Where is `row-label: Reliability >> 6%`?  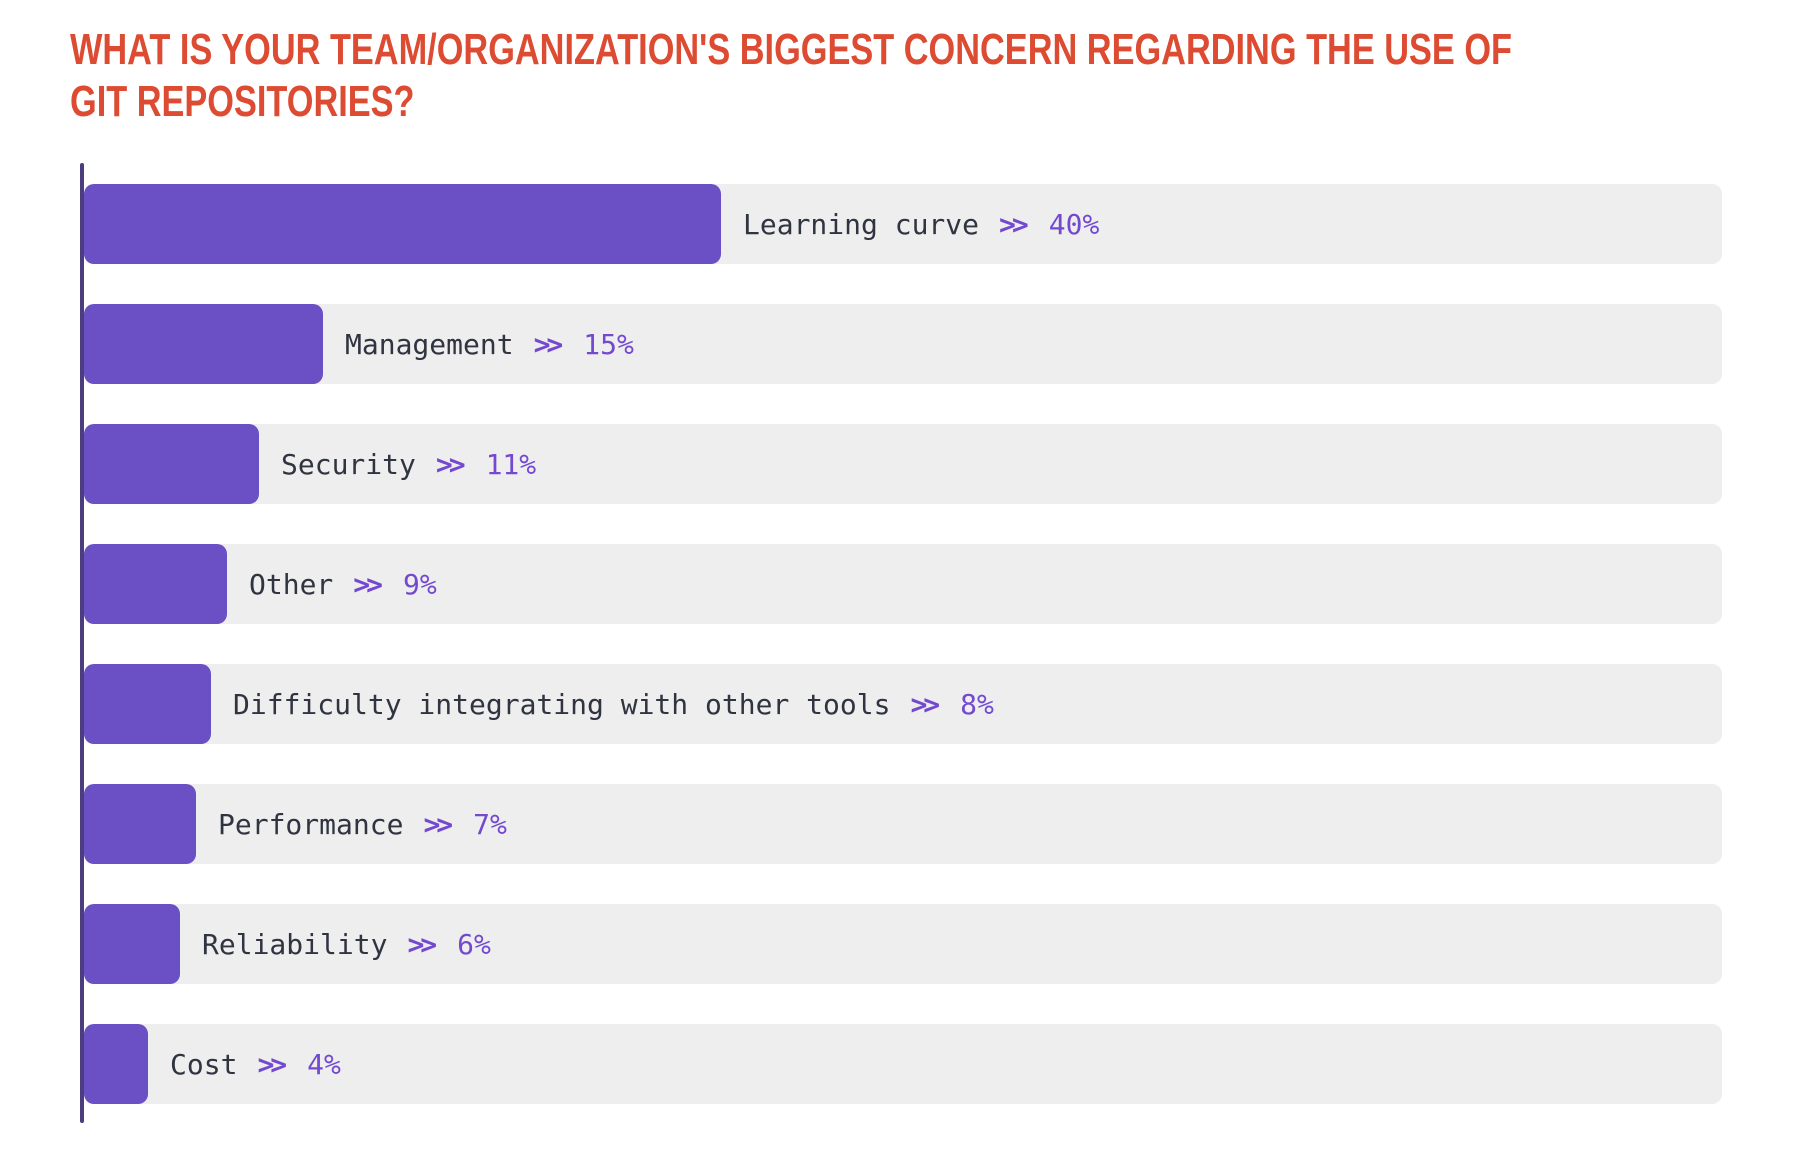 row-label: Reliability >> 6% is located at coordinates (346, 944).